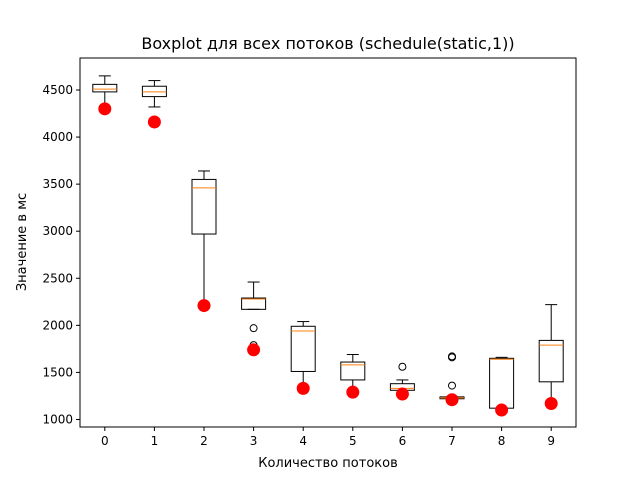 This screenshot has width=640, height=480. Describe the element at coordinates (303, 441) in the screenshot. I see `x-tick-label: 4` at that location.